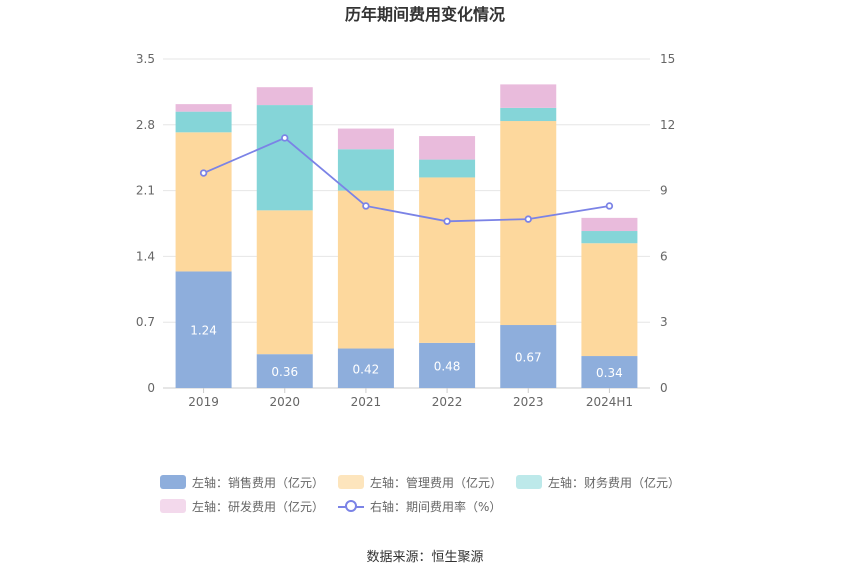 The width and height of the screenshot is (850, 575). Describe the element at coordinates (425, 557) in the screenshot. I see `data-source: 数据来源：恒生聚源` at that location.